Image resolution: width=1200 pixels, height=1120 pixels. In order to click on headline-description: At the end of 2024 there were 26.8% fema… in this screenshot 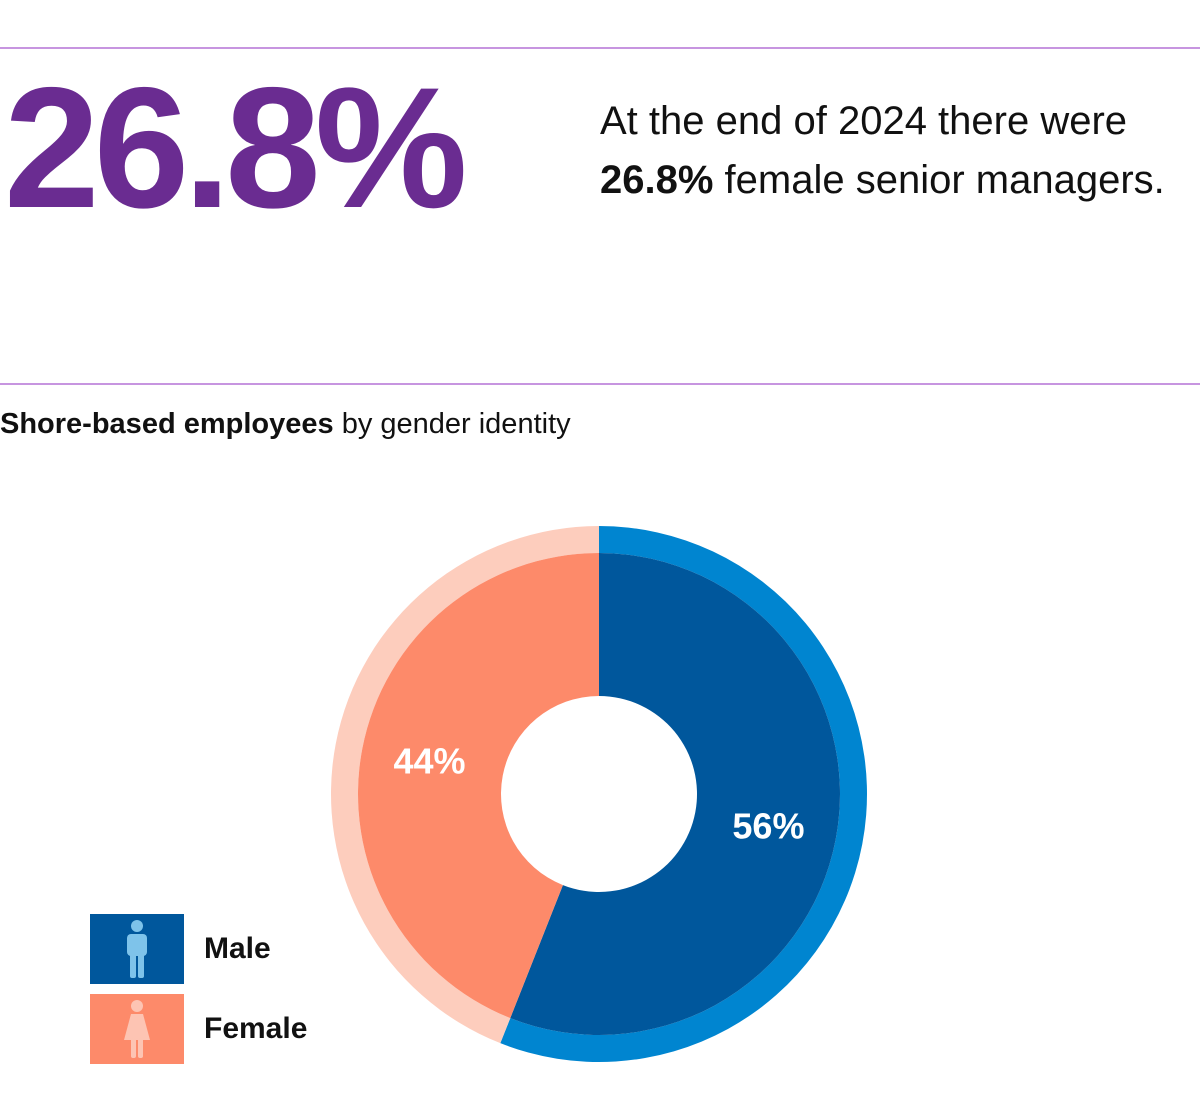, I will do `click(890, 151)`.